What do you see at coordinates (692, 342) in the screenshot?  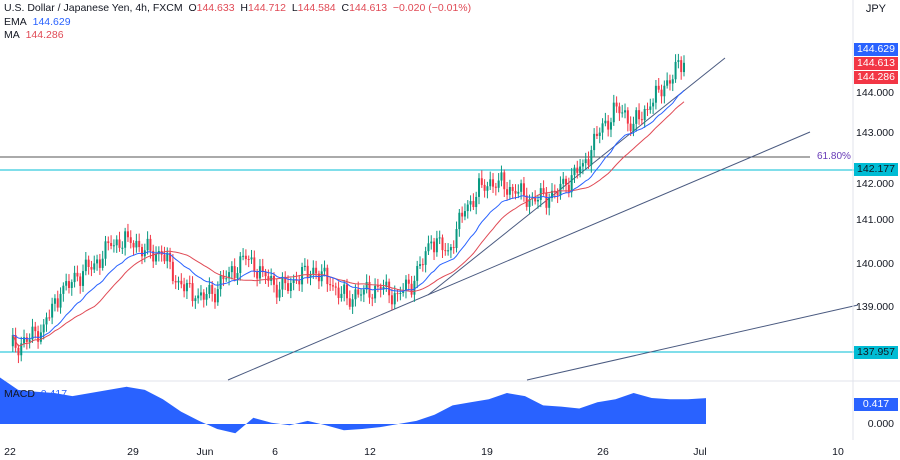 I see `trendline-low` at bounding box center [692, 342].